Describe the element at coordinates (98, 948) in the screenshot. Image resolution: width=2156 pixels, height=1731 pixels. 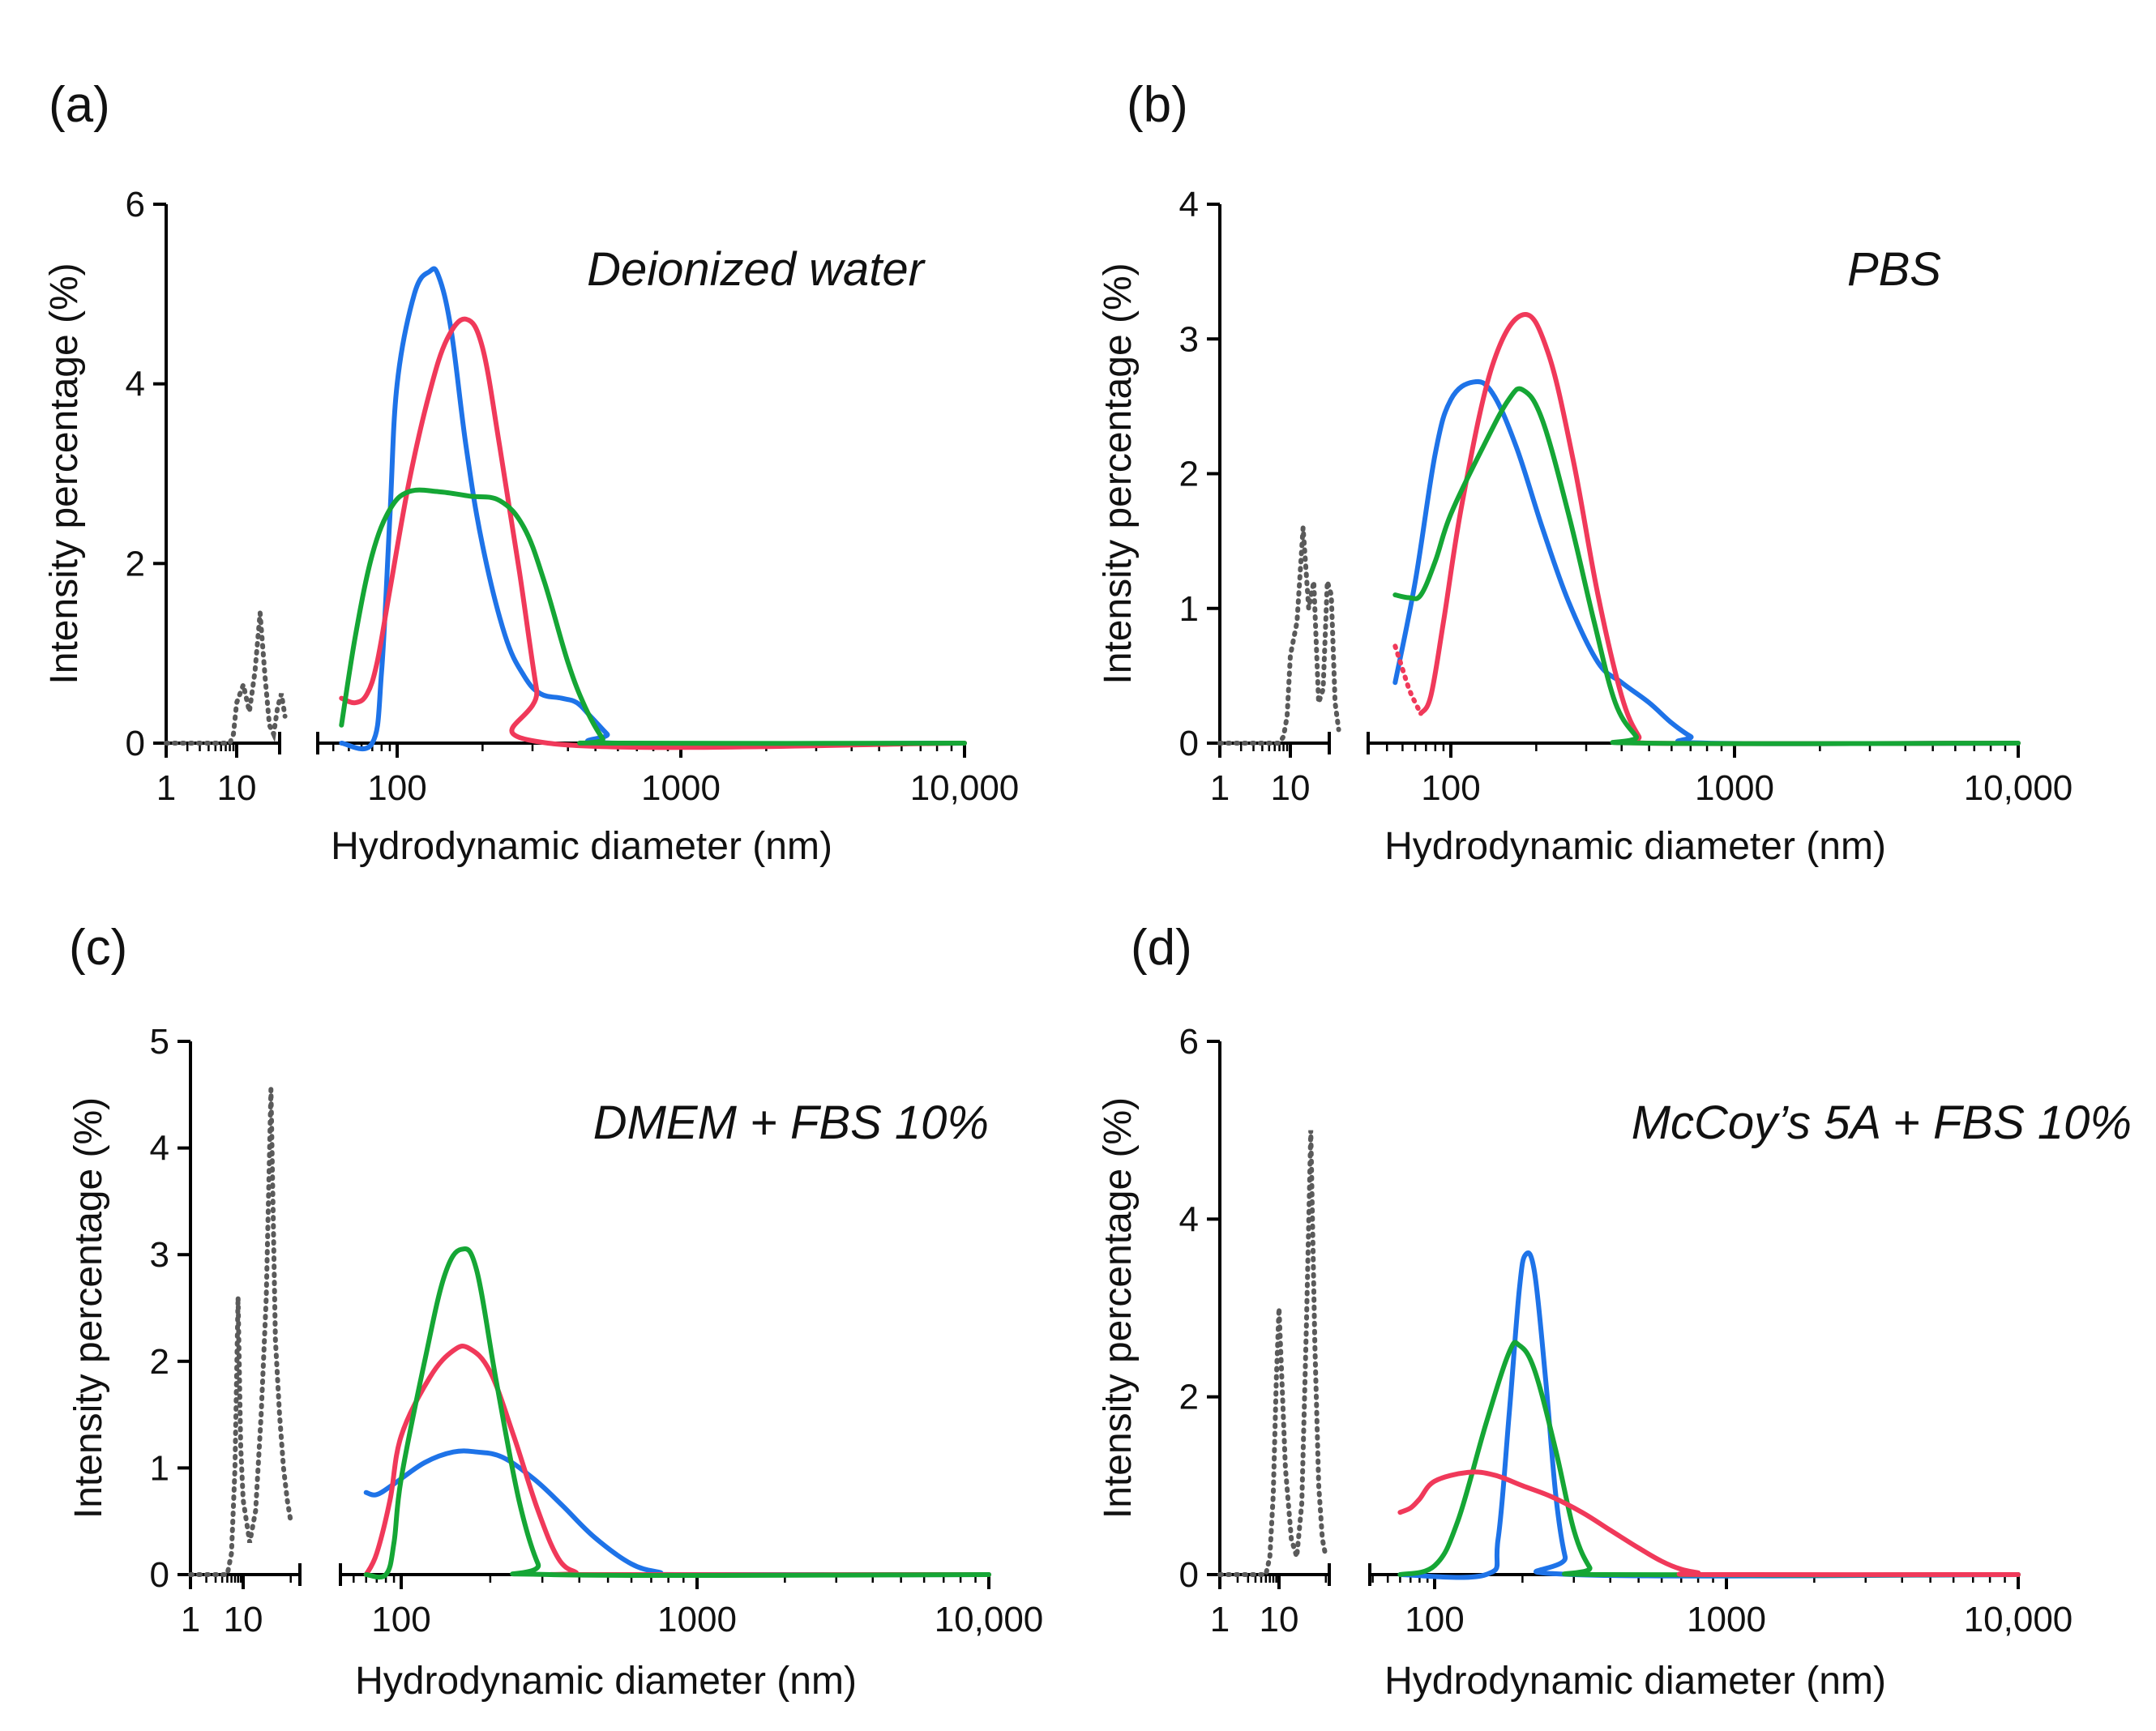
I see `panel-letter: (c)` at that location.